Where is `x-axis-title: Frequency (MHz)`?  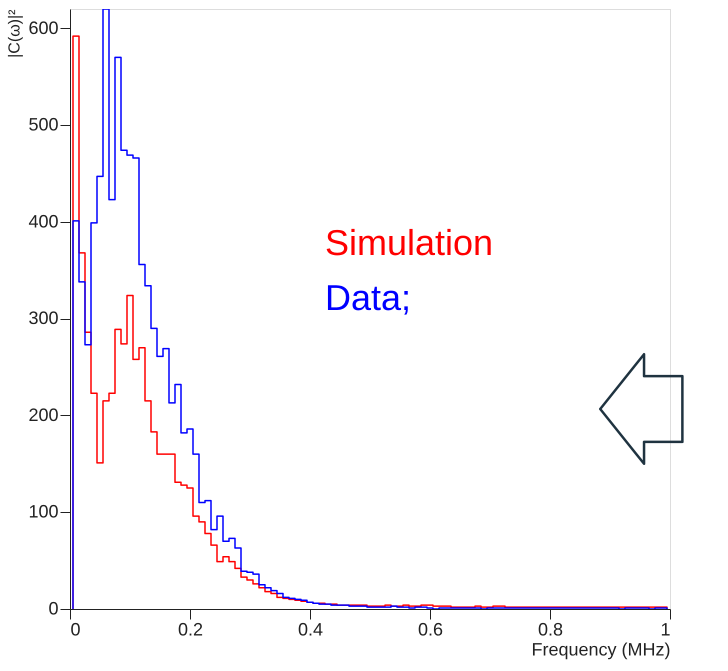 x-axis-title: Frequency (MHz) is located at coordinates (600, 650).